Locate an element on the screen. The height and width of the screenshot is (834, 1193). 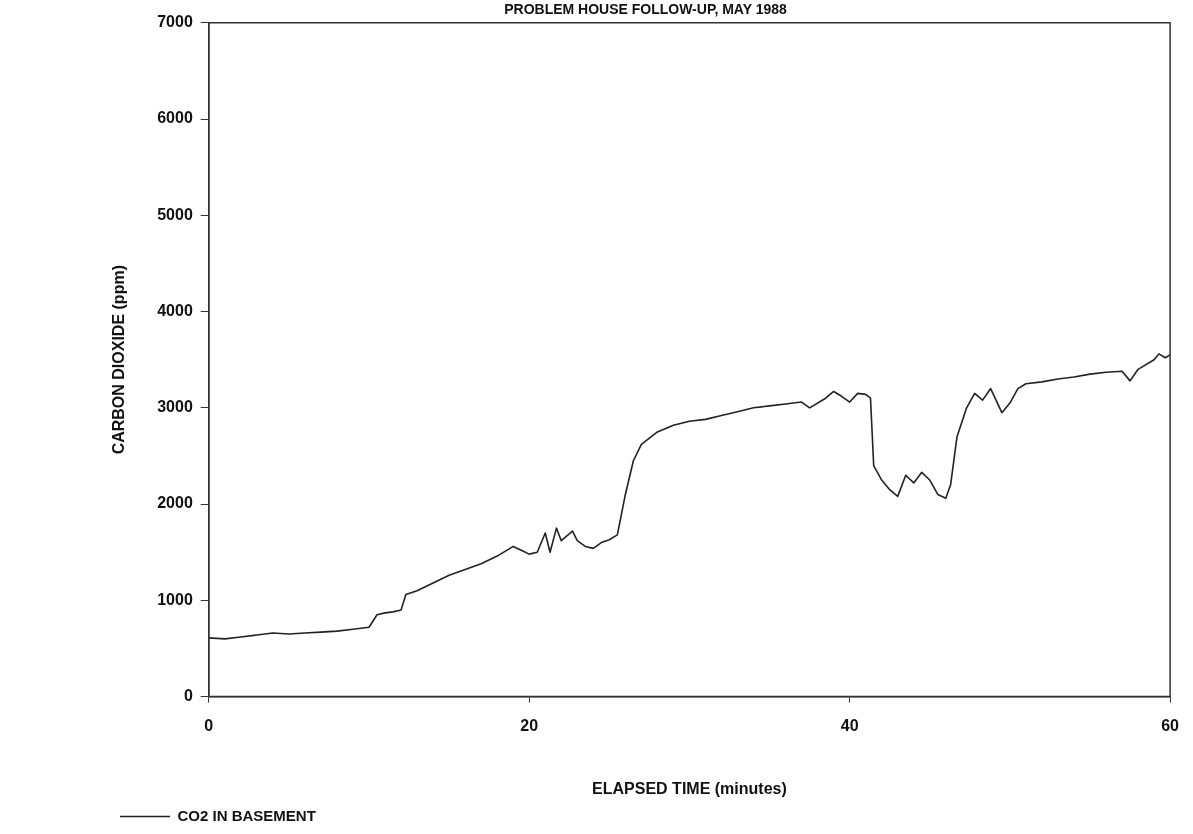
y-axis-title: CARBON DIOXIDE (ppm) is located at coordinates (119, 360).